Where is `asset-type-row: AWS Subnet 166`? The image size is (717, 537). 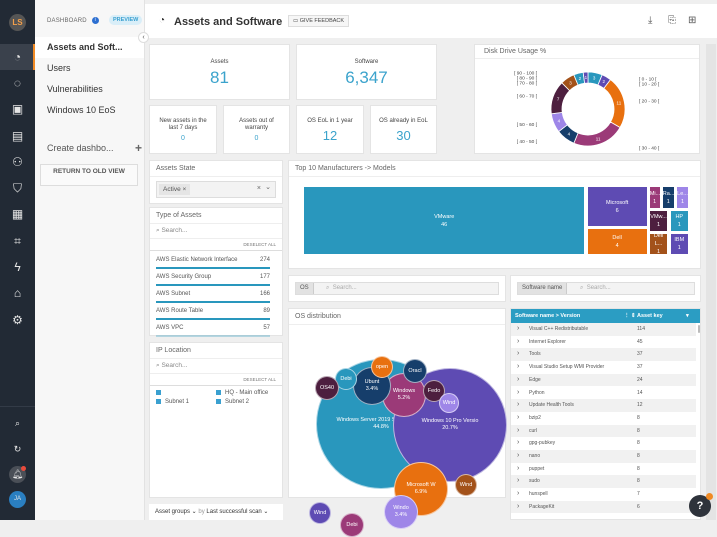
asset-type-row: AWS Subnet 166 is located at coordinates (216, 296).